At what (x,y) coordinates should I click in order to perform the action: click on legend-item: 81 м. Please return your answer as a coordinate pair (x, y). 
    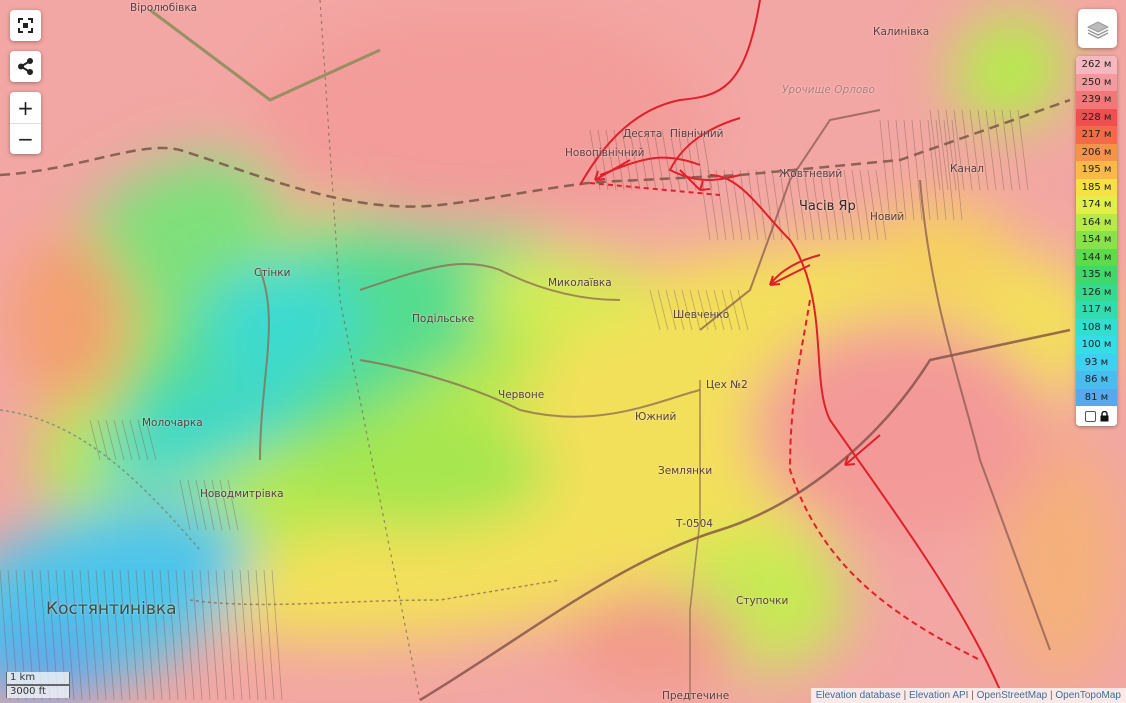
    Looking at the image, I should click on (1096, 397).